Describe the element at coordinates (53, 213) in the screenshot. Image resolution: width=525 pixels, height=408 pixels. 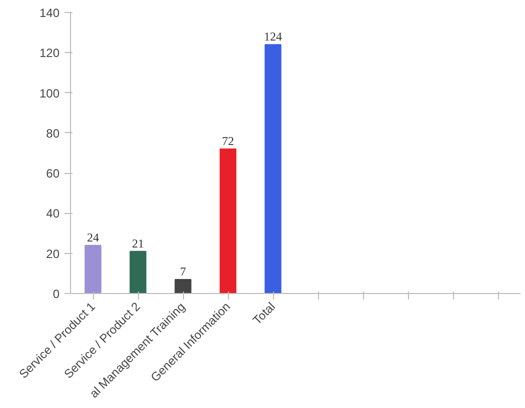
I see `y-tick-label: 40` at that location.